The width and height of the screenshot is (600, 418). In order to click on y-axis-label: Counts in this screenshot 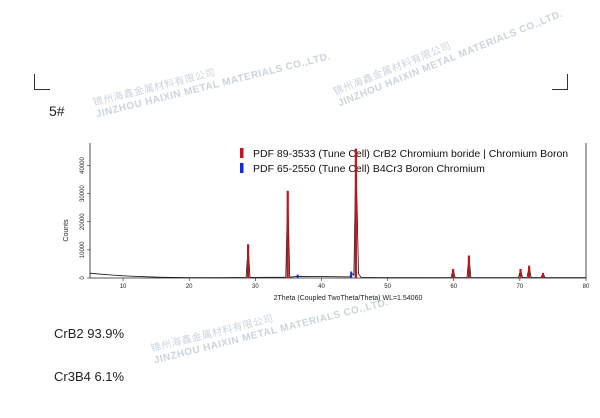, I will do `click(66, 230)`.